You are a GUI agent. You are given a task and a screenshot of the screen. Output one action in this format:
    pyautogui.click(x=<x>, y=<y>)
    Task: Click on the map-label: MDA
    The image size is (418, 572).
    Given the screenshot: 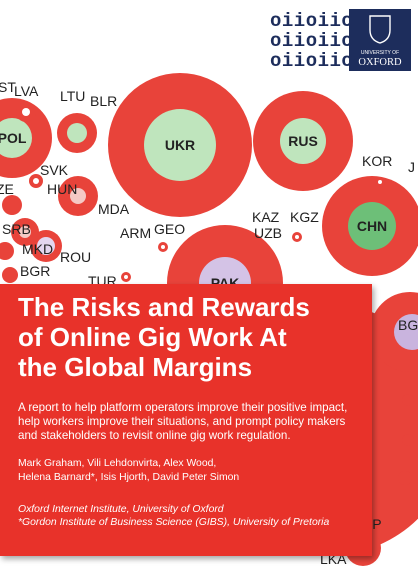 What is the action you would take?
    pyautogui.click(x=114, y=209)
    